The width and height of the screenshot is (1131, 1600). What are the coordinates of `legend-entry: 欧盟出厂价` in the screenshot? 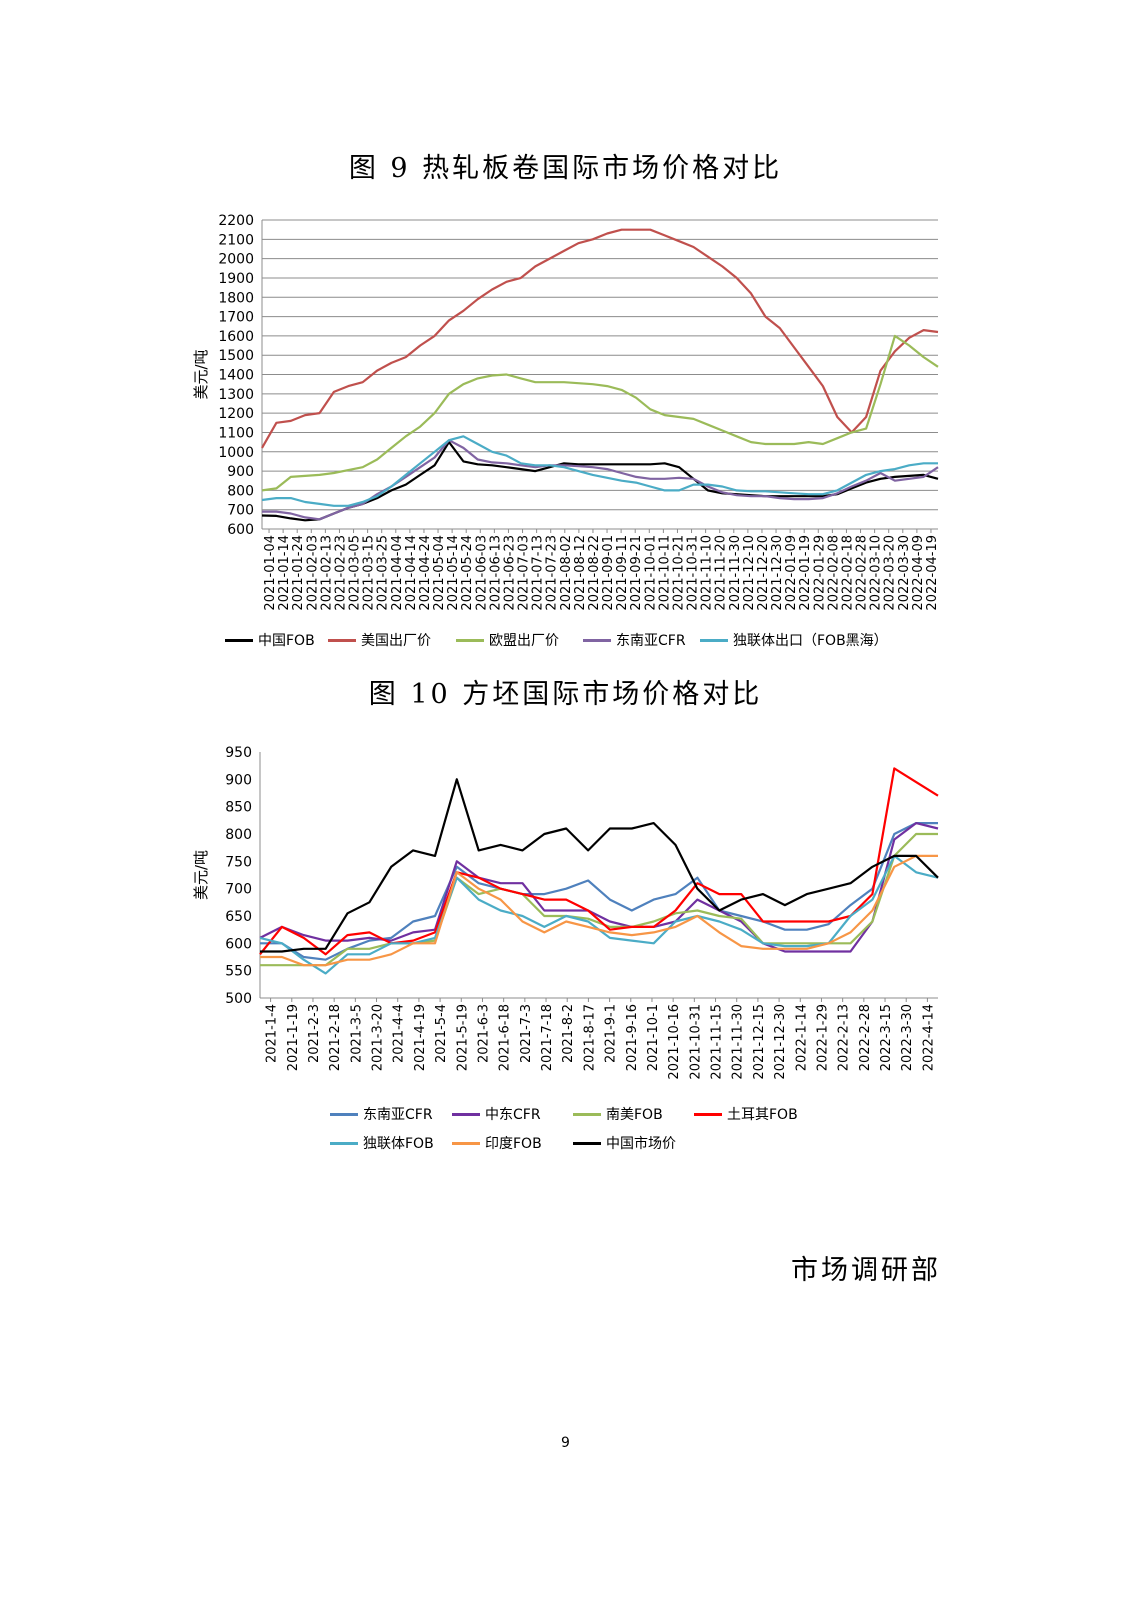 It's located at (507, 640).